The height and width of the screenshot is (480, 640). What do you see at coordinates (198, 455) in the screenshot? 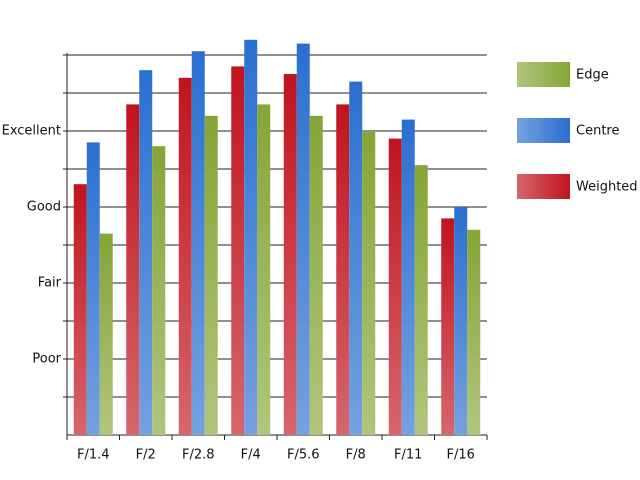
I see `x-tick-label: F/2.8` at bounding box center [198, 455].